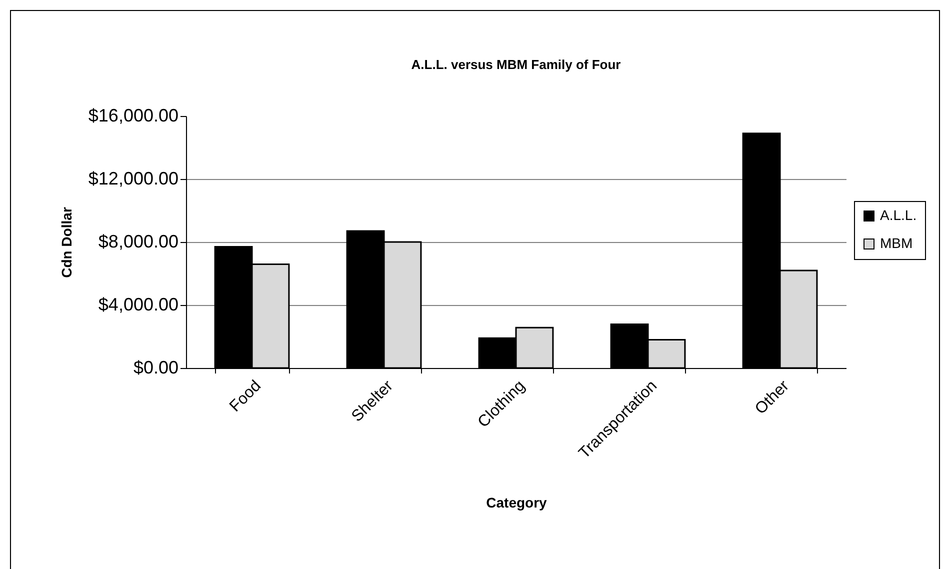 The height and width of the screenshot is (569, 948). What do you see at coordinates (133, 178) in the screenshot?
I see `y-tick-label: $12,000.00` at bounding box center [133, 178].